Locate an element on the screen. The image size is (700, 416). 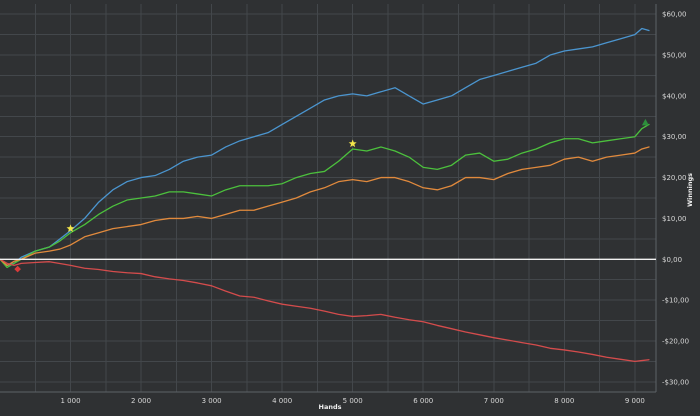
x-tick-label: 3 000 is located at coordinates (212, 401).